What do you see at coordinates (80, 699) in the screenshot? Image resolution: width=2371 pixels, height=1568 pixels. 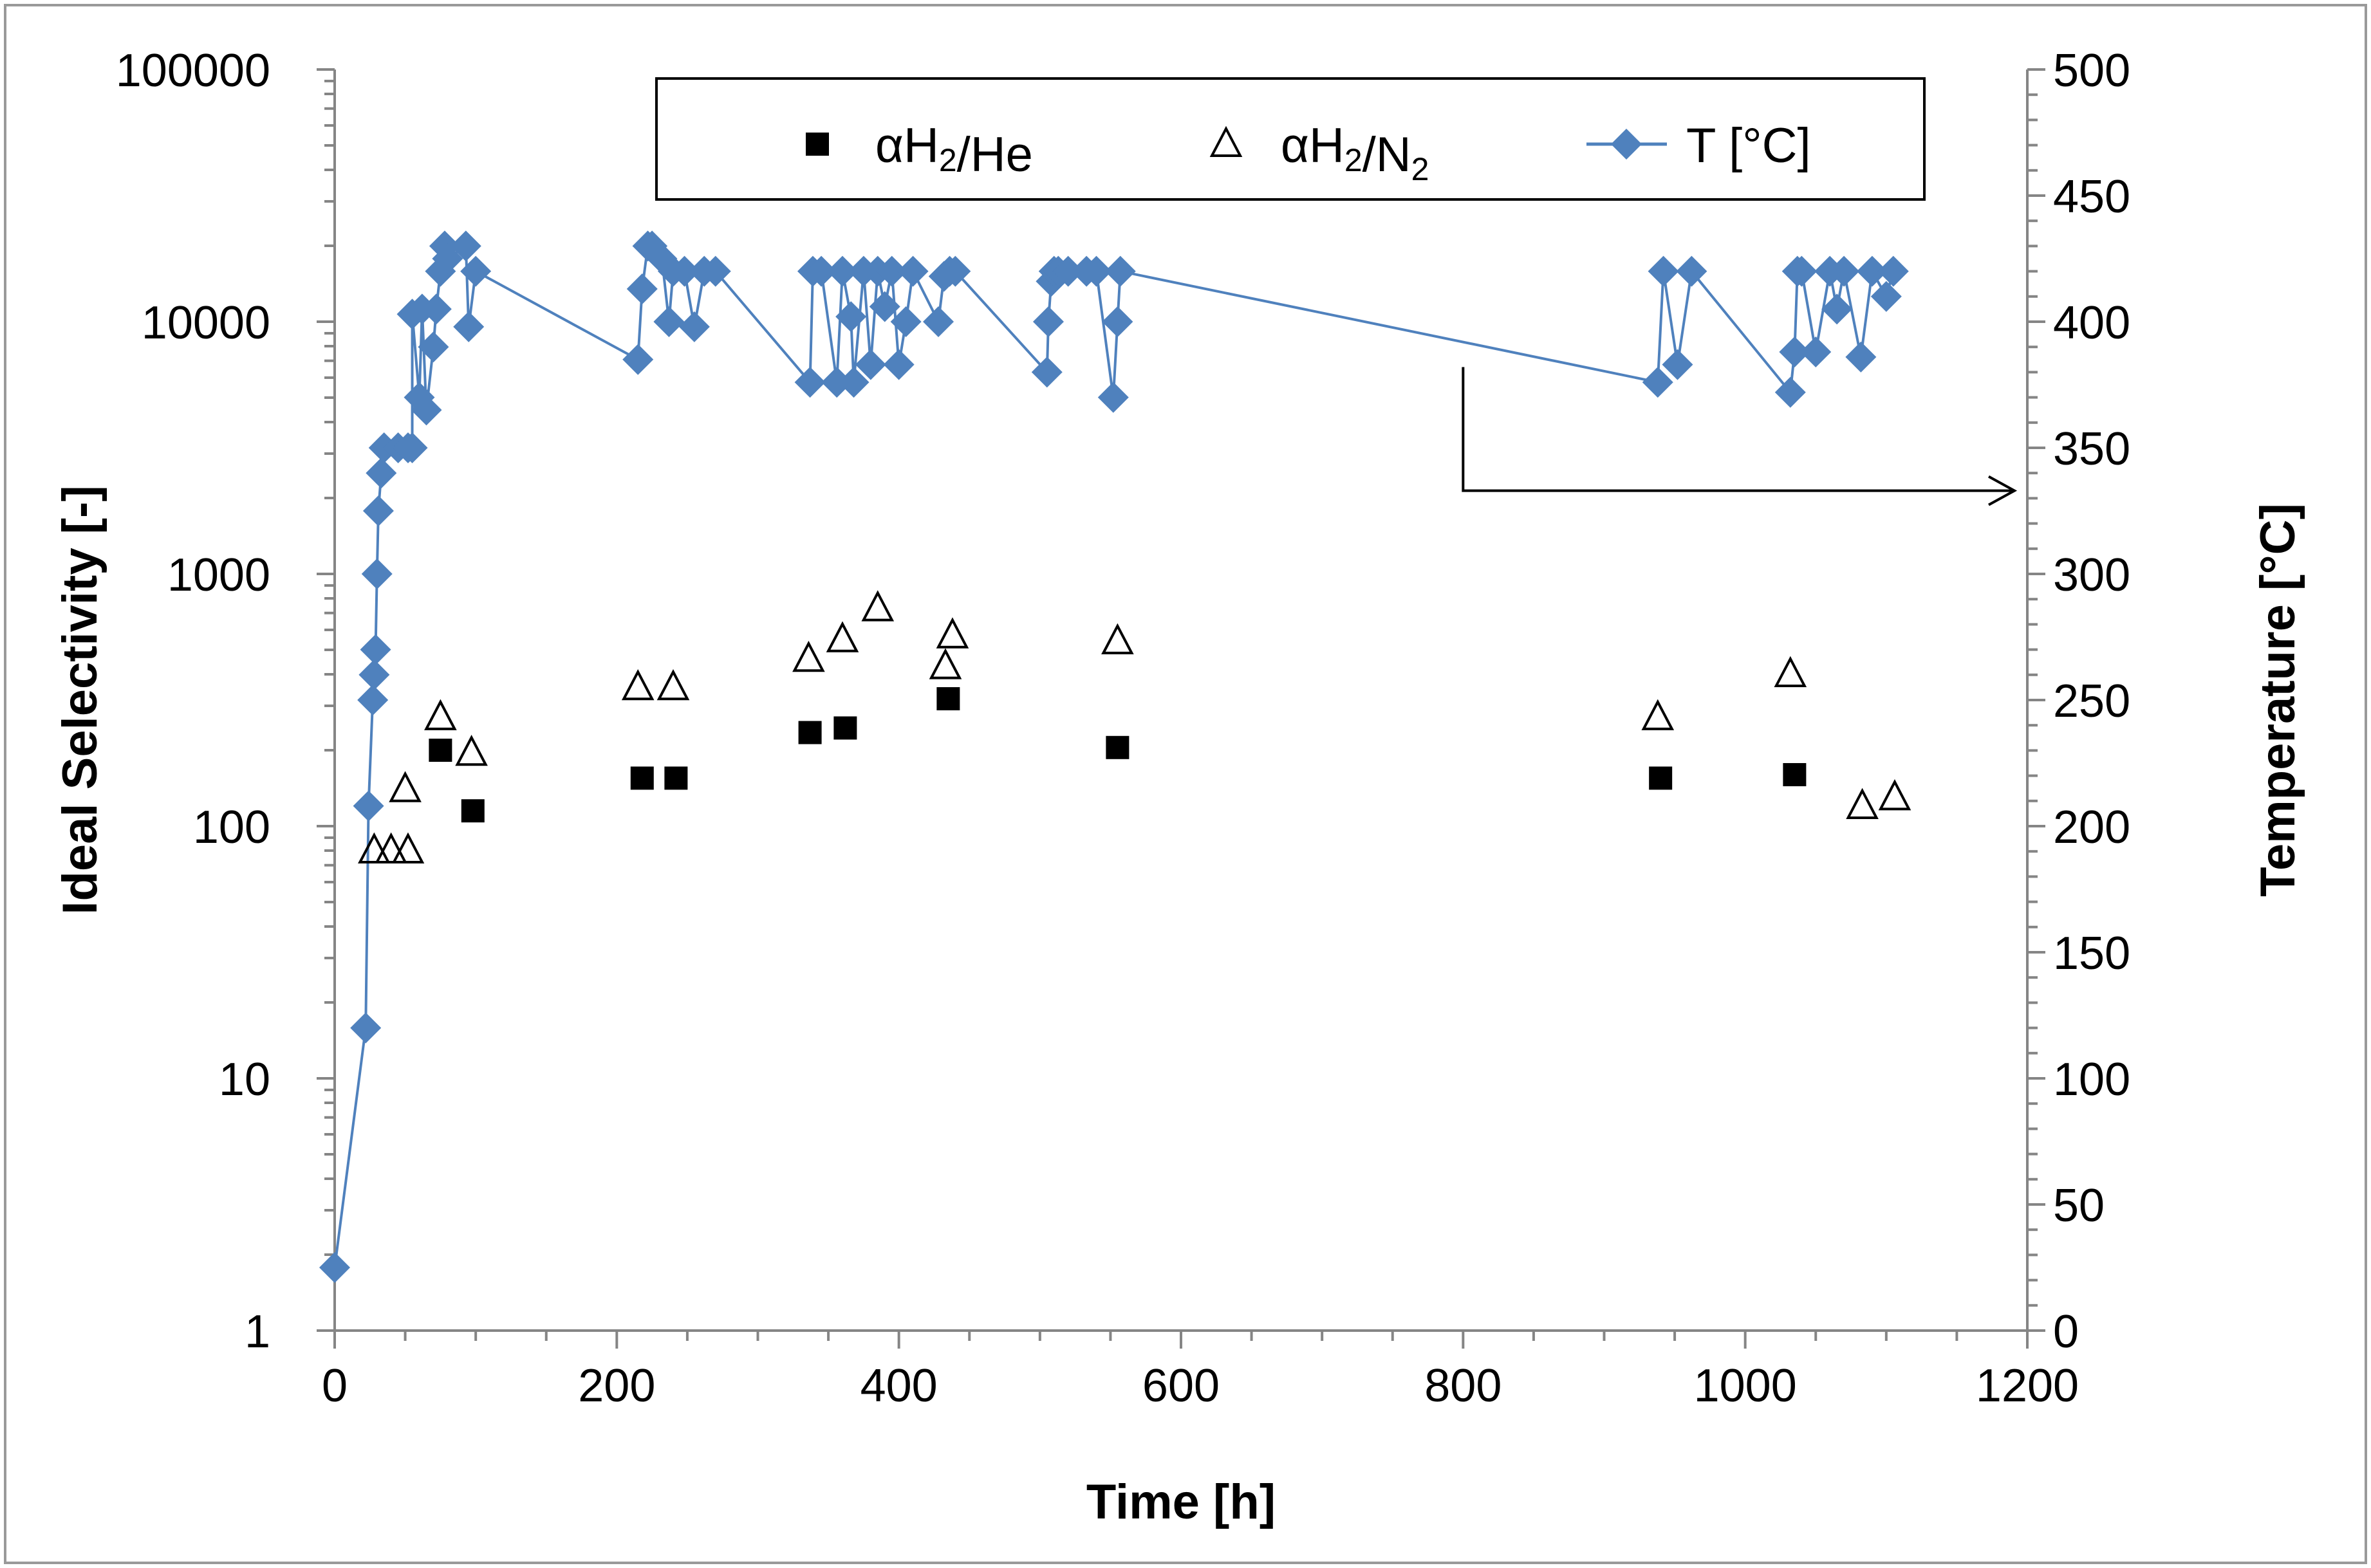 I see `left-y-axis-title: Ideal Selectivity [-]` at bounding box center [80, 699].